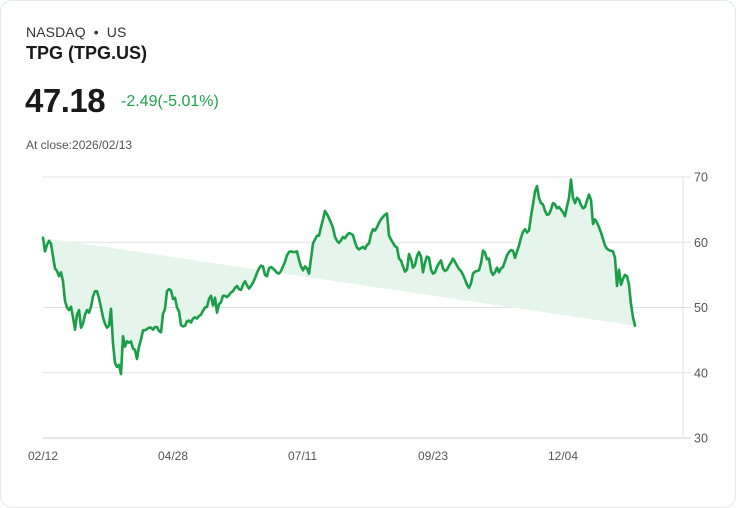 The height and width of the screenshot is (508, 736). I want to click on y-tick-label: 50, so click(701, 308).